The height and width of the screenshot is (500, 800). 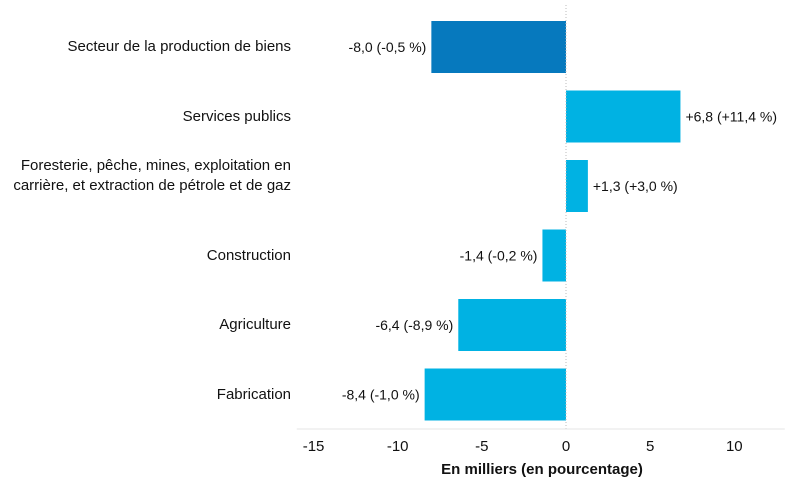 What do you see at coordinates (481, 446) in the screenshot?
I see `x-tick-label: -5` at bounding box center [481, 446].